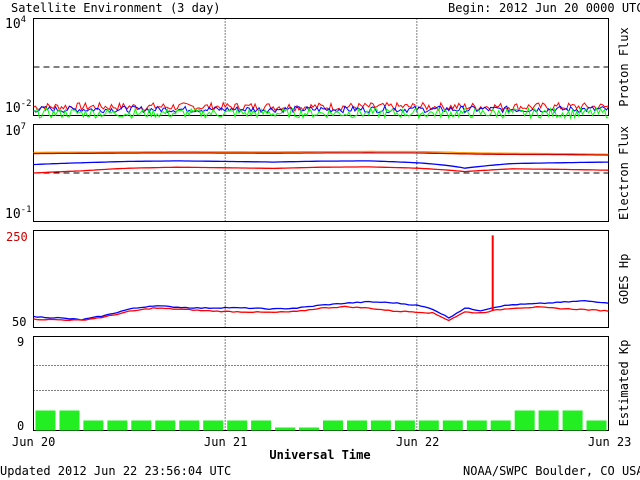 The width and height of the screenshot is (640, 480). What do you see at coordinates (624, 173) in the screenshot?
I see `electron-ylabel: Electron Flux` at bounding box center [624, 173].